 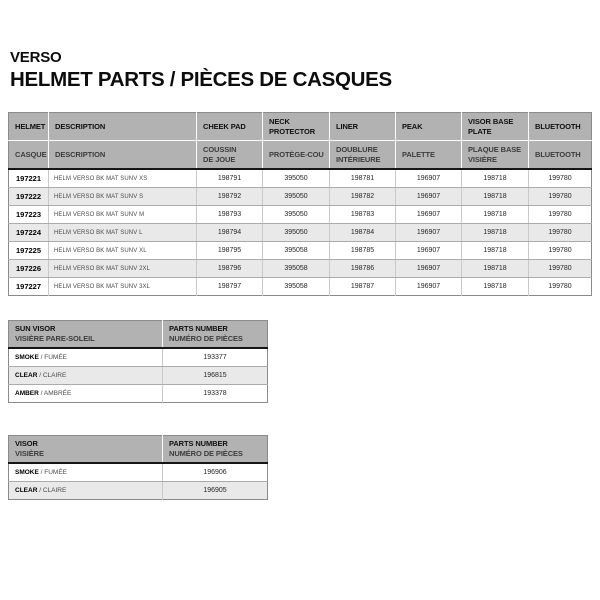 I want to click on cell-part-number: 196815, so click(x=215, y=376).